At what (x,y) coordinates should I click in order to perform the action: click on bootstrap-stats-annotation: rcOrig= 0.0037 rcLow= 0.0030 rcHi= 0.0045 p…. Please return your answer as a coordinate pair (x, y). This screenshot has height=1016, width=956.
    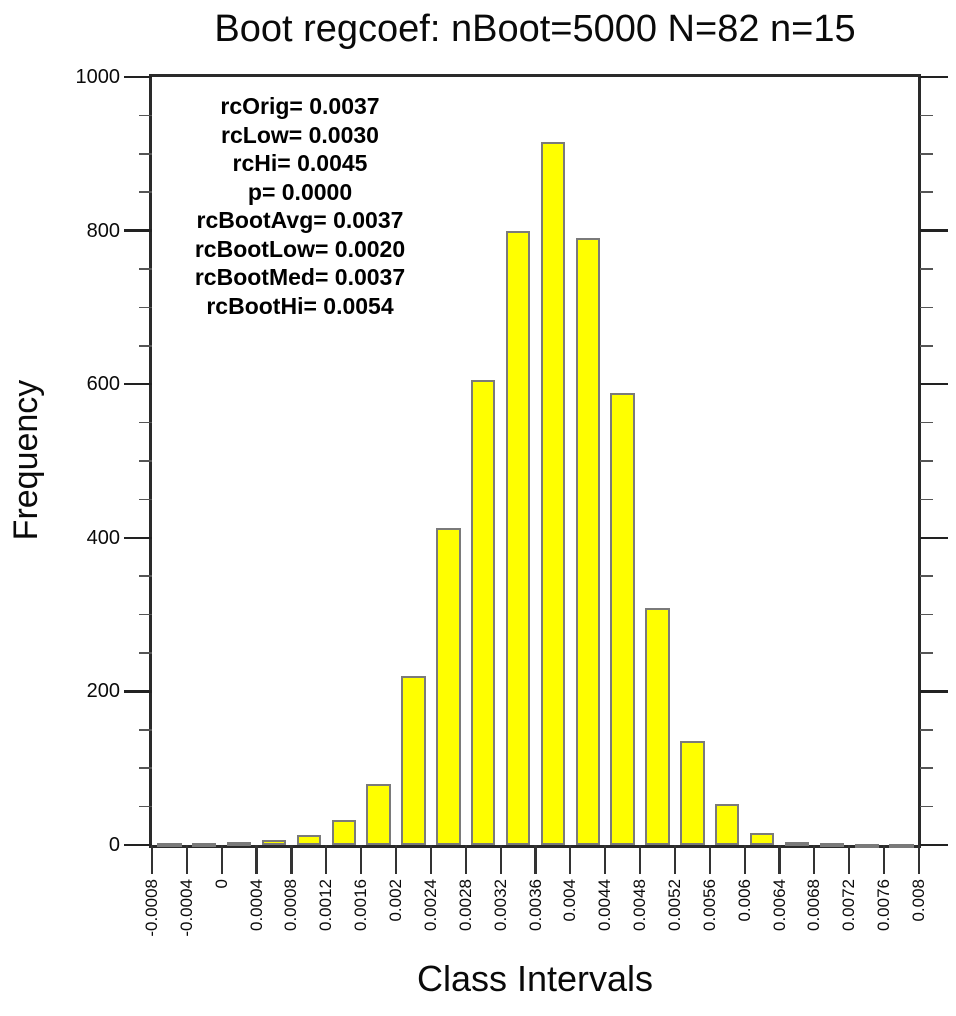
    Looking at the image, I should click on (300, 206).